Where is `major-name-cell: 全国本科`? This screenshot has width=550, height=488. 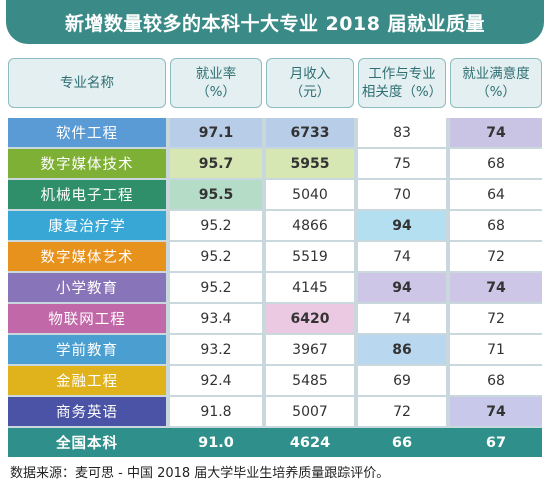 major-name-cell: 全国本科 is located at coordinates (87, 444).